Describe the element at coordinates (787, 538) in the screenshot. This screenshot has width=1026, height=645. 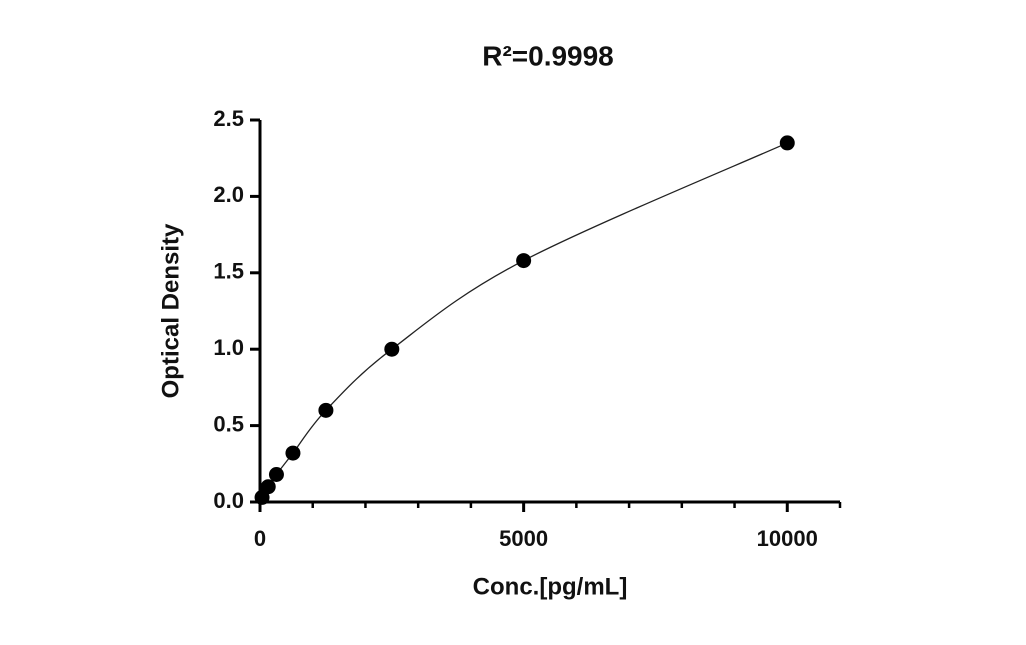
I see `x-tick-label: 10000` at that location.